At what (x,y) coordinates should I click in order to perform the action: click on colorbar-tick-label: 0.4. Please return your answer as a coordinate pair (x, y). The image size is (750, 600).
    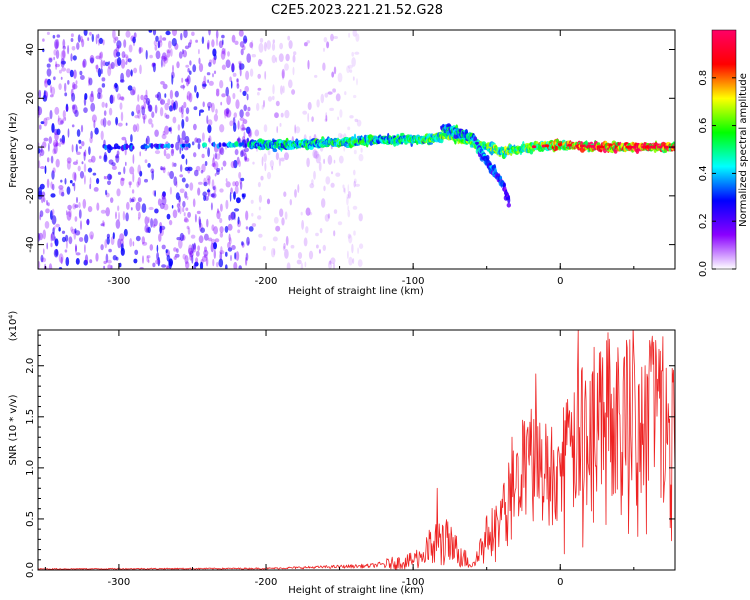
    Looking at the image, I should click on (703, 173).